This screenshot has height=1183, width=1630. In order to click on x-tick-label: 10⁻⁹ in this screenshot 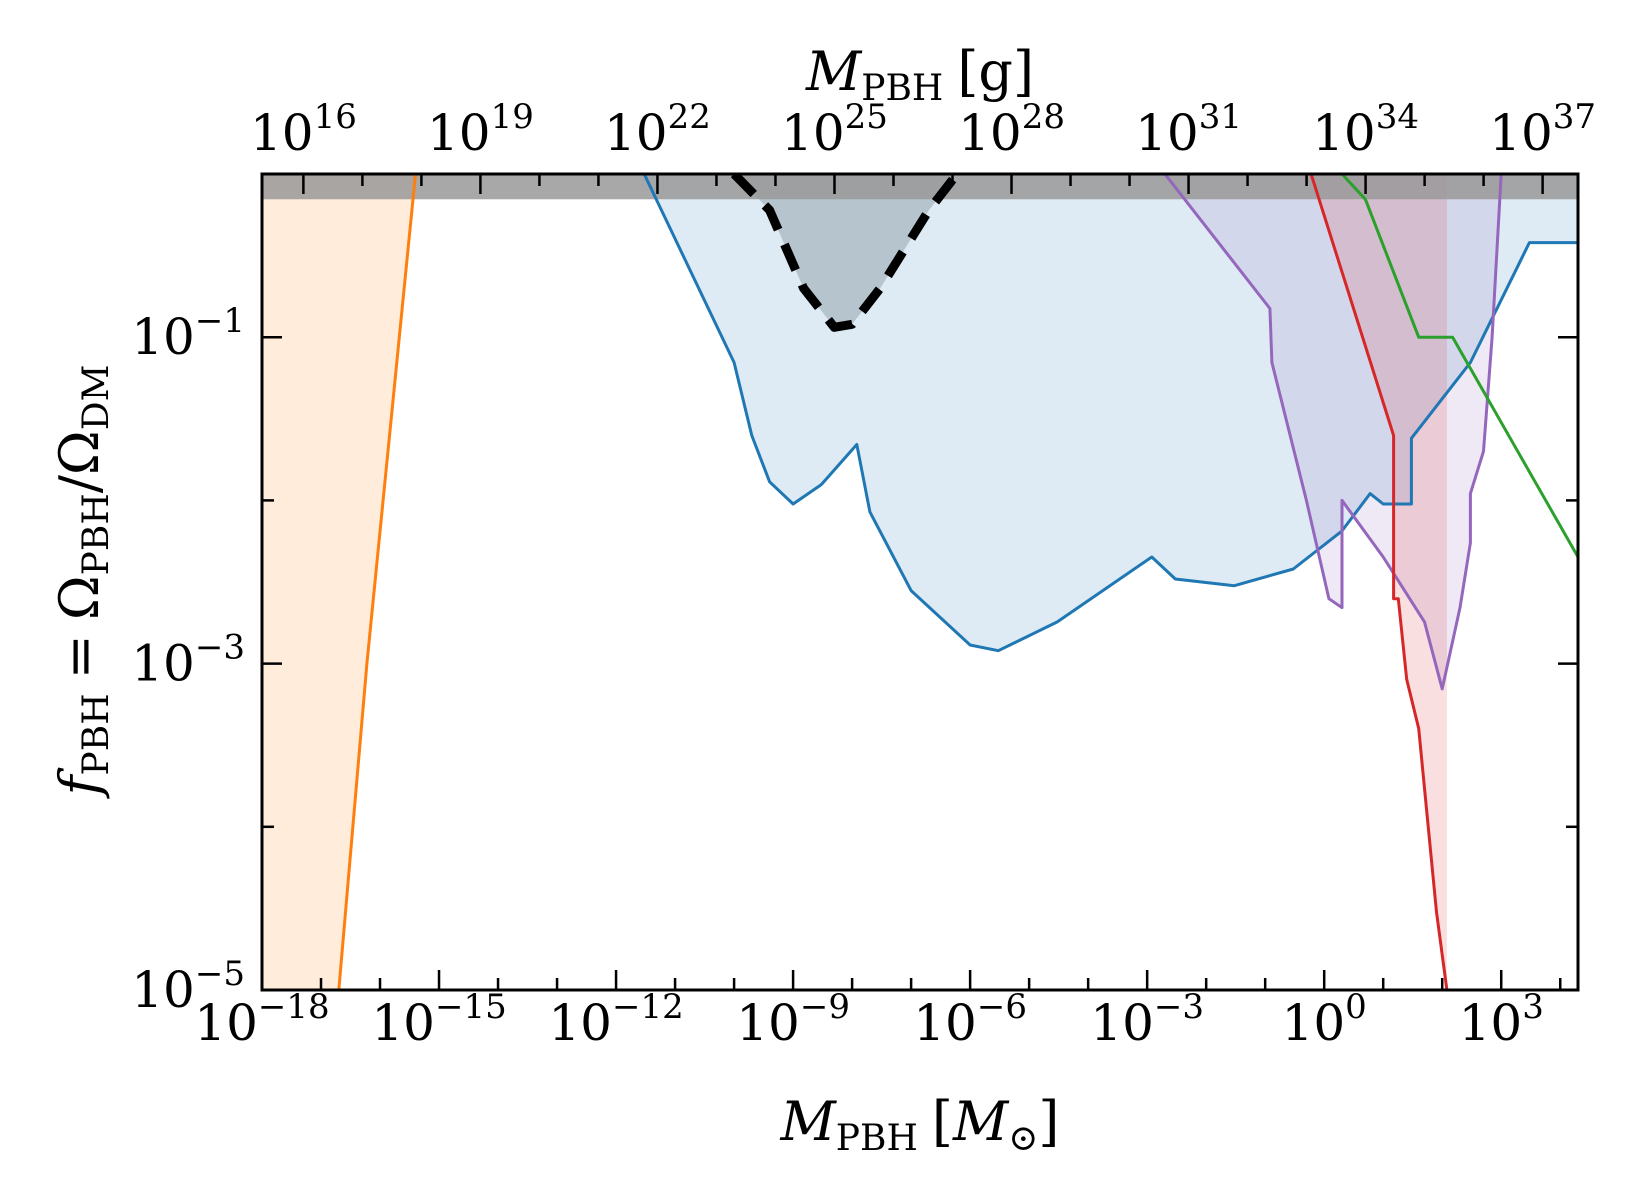, I will do `click(793, 1019)`.